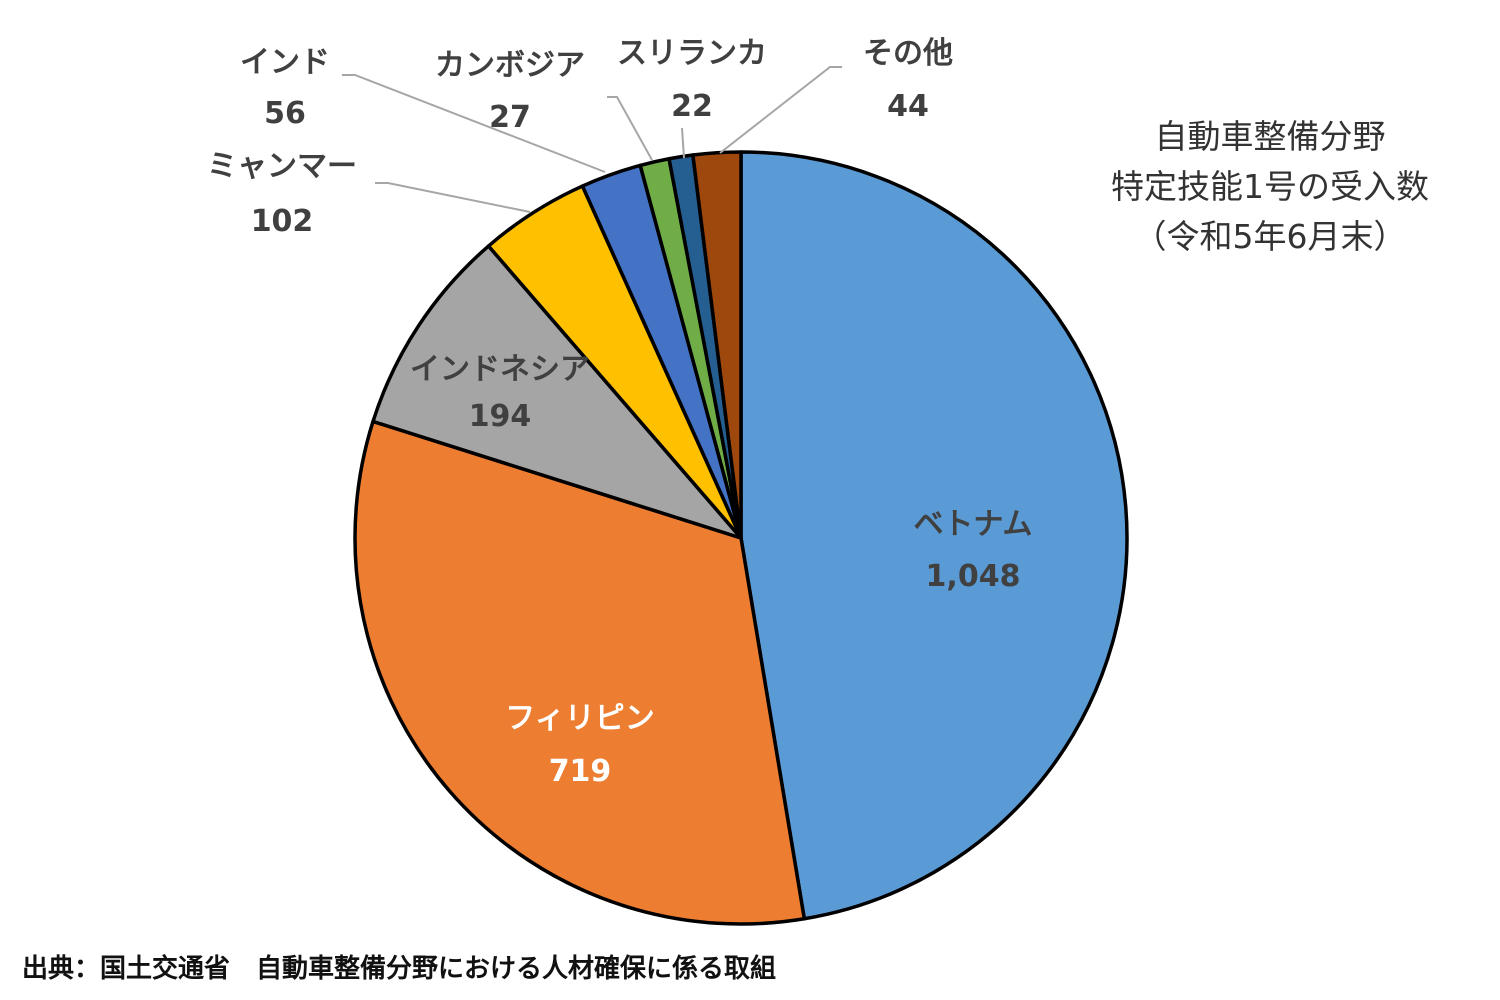  What do you see at coordinates (282, 221) in the screenshot?
I see `slice-value-label: 102` at bounding box center [282, 221].